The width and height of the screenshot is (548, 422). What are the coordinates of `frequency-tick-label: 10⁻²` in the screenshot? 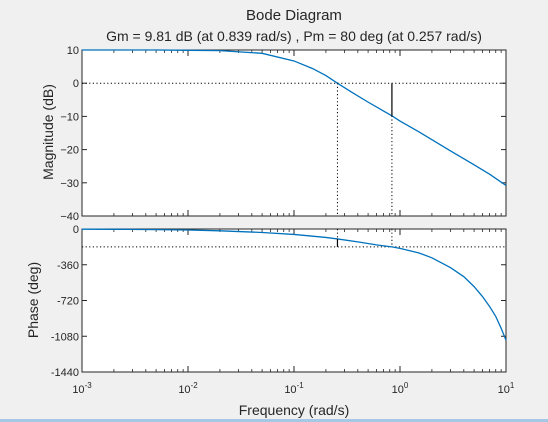 It's located at (188, 388).